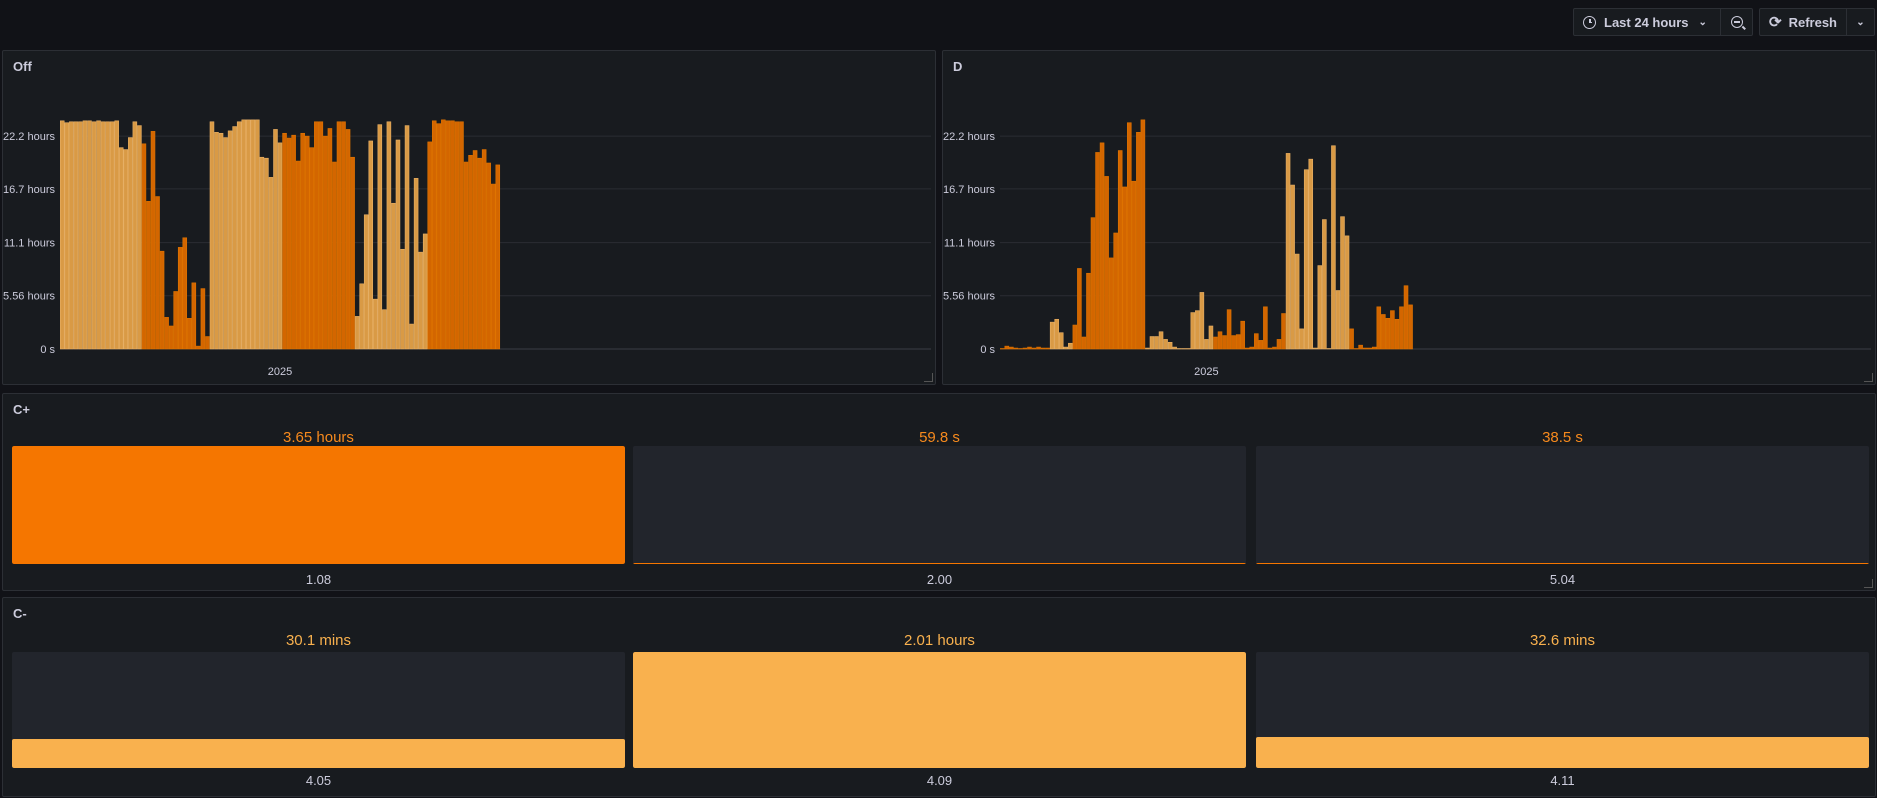 The width and height of the screenshot is (1877, 798). Describe the element at coordinates (939, 640) in the screenshot. I see `gauge-value: 2.01 hours` at that location.